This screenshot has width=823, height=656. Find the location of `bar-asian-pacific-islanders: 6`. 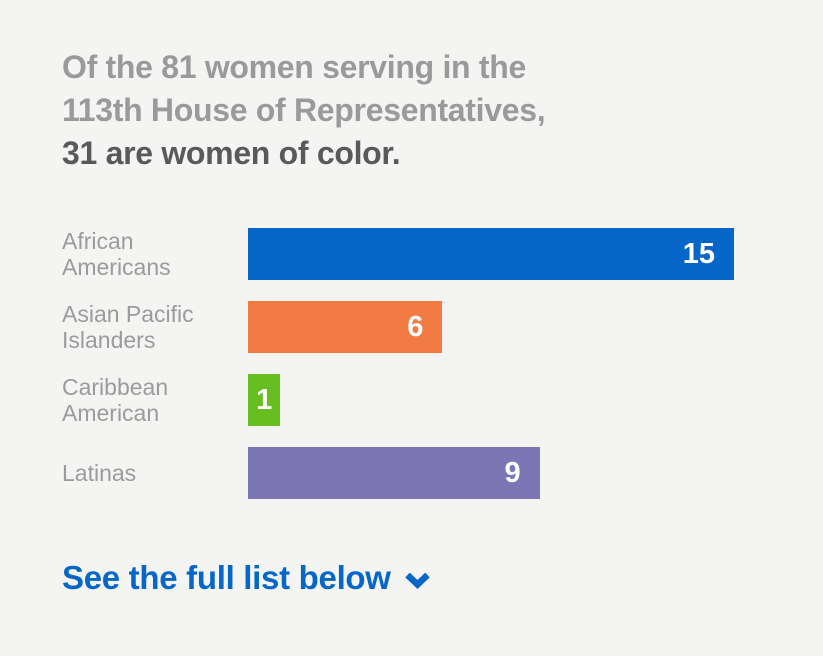

bar-asian-pacific-islanders: 6 is located at coordinates (345, 327).